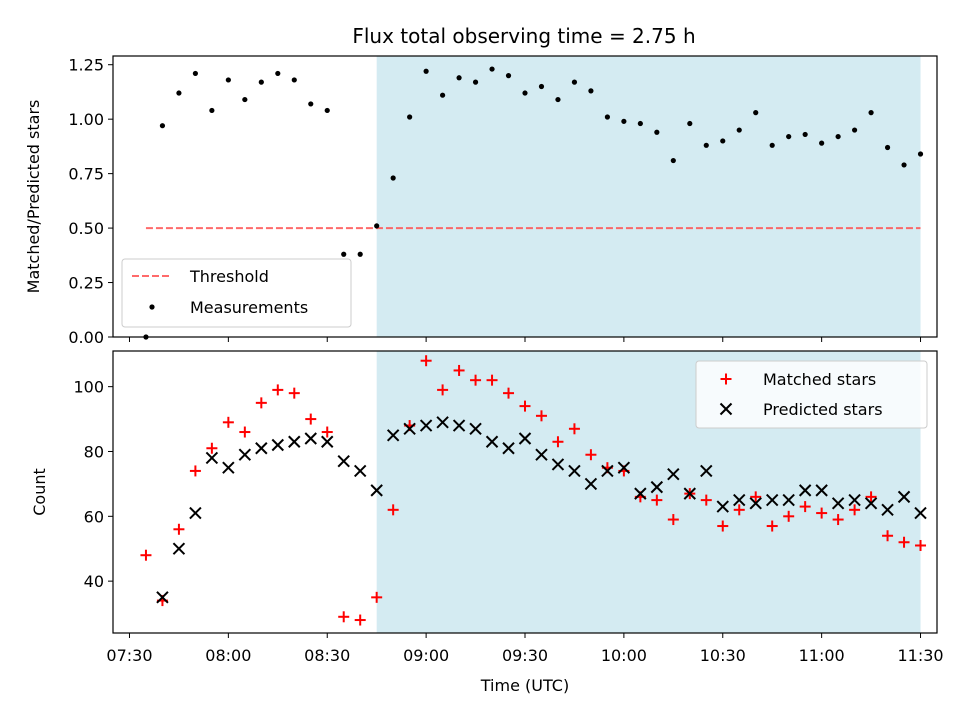  What do you see at coordinates (94, 516) in the screenshot?
I see `y-tick-label: 60` at bounding box center [94, 516].